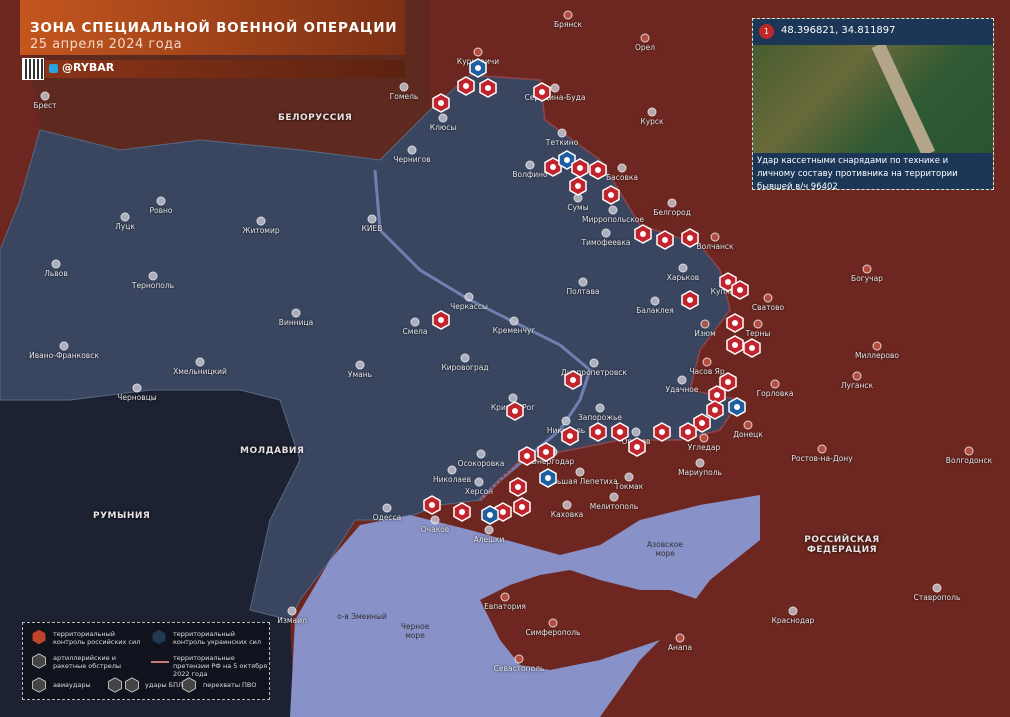 The image size is (1010, 717). Describe the element at coordinates (33, 69) in the screenshot. I see `qr-code` at that location.